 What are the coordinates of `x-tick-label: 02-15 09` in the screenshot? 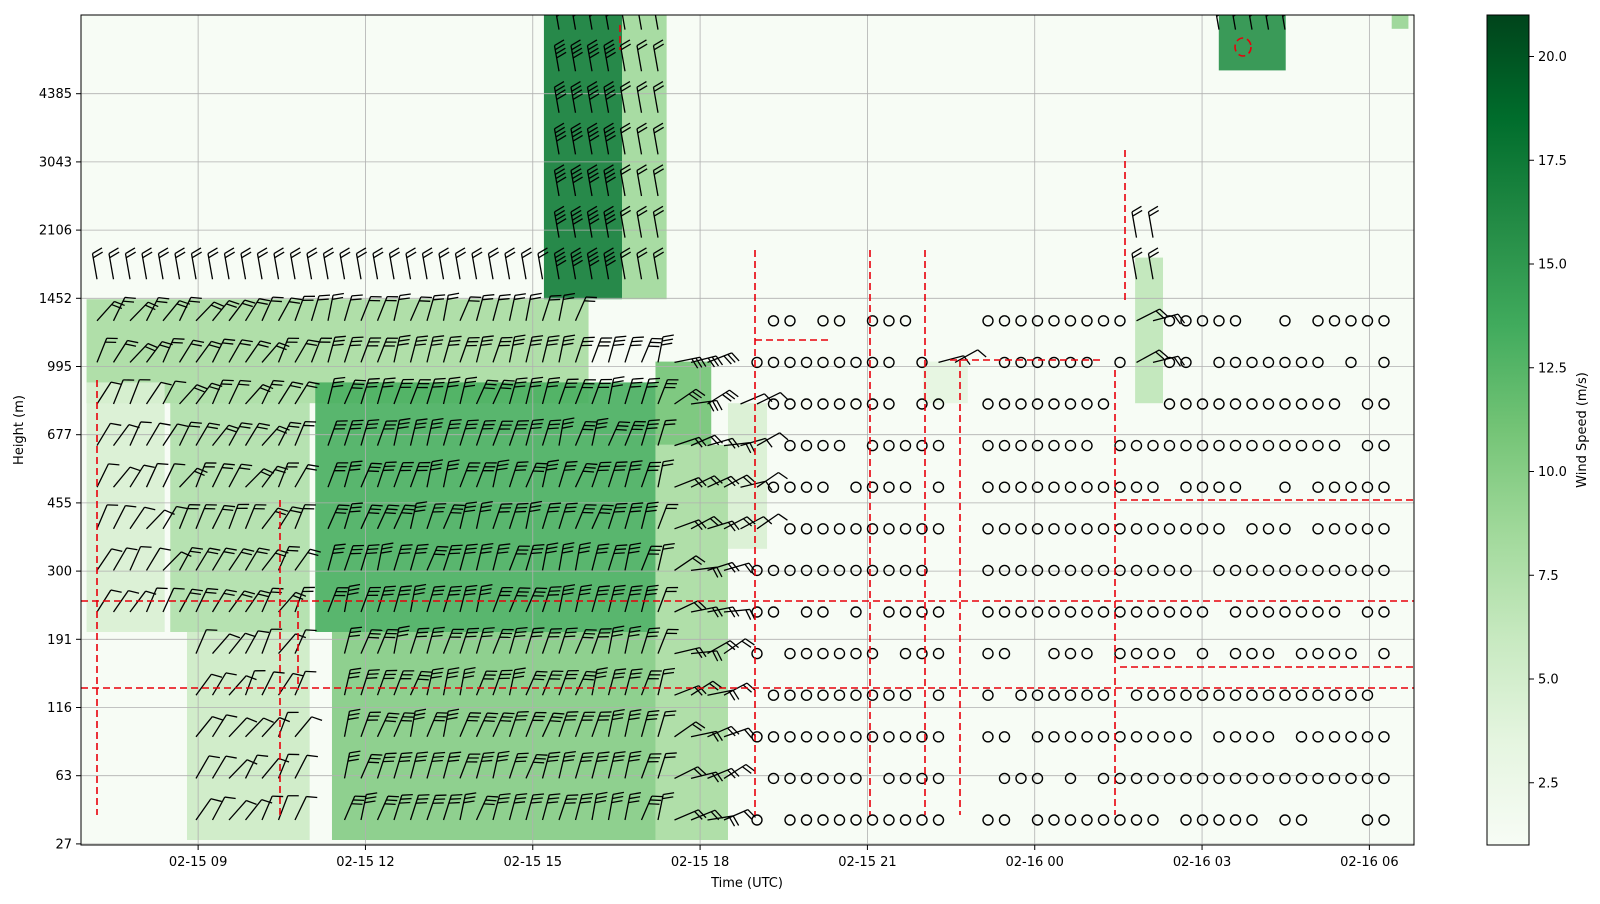 It's located at (198, 862).